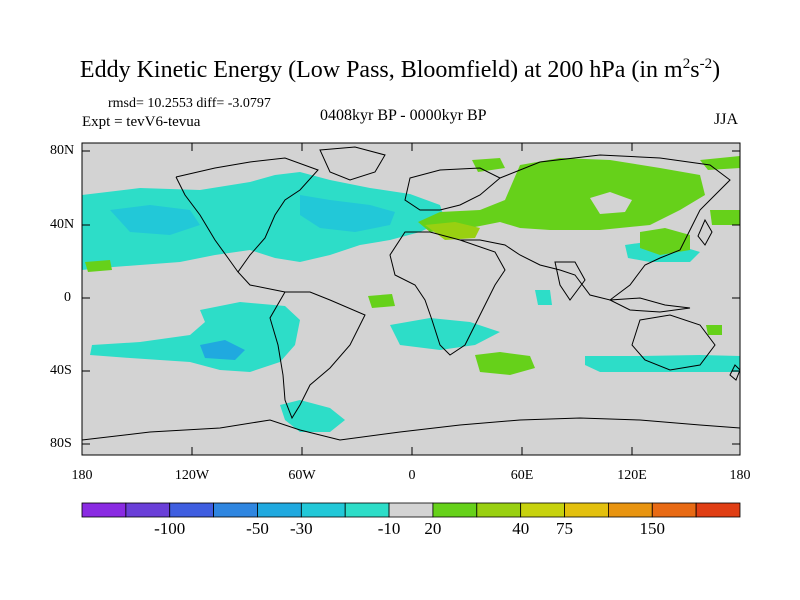  What do you see at coordinates (312, 416) in the screenshot?
I see `anomaly-patagonia` at bounding box center [312, 416].